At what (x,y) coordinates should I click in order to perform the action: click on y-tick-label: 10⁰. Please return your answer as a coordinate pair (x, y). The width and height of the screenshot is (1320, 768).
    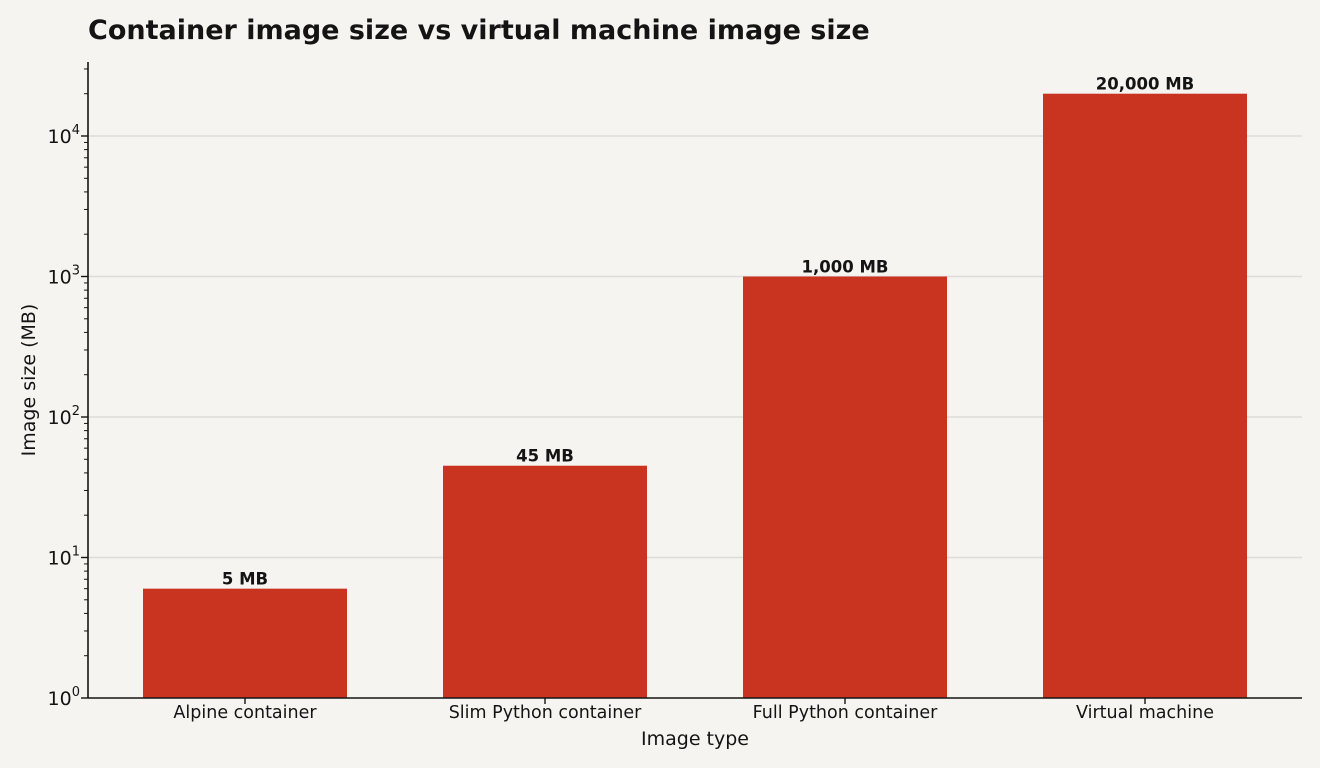
    Looking at the image, I should click on (64, 697).